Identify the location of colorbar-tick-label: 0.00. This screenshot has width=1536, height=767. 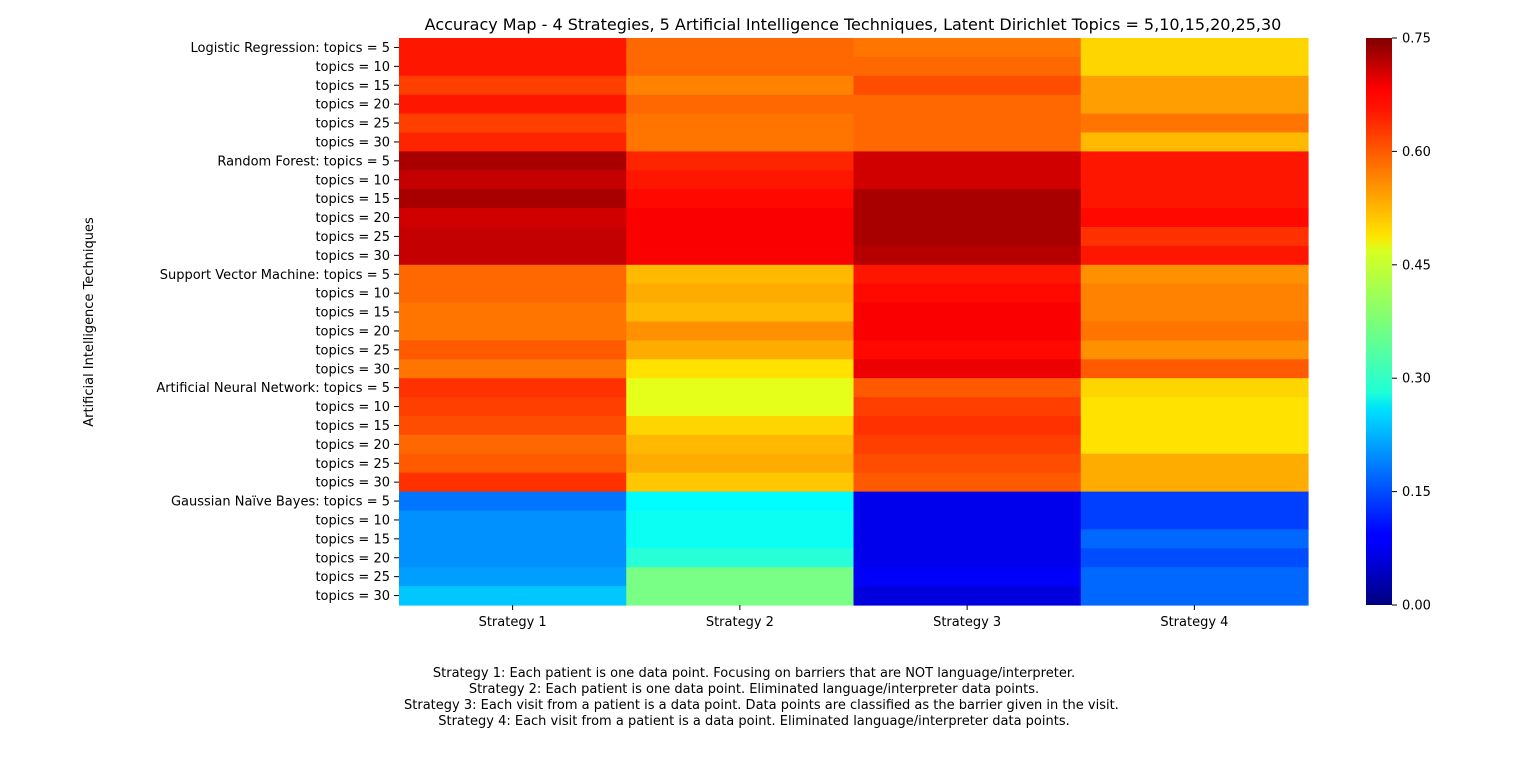
(1416, 606).